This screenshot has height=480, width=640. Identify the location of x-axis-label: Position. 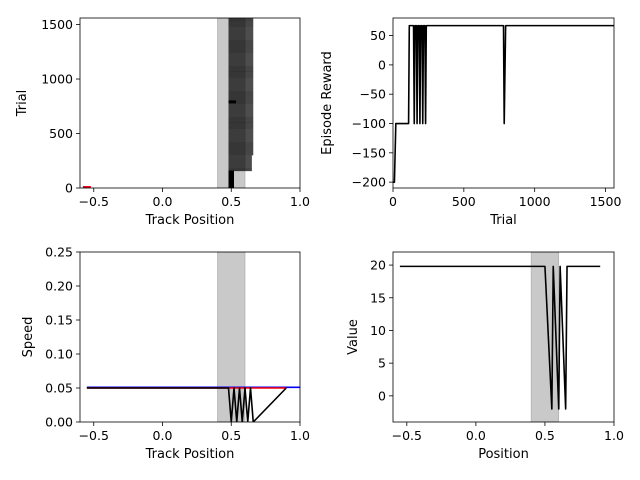
(503, 454).